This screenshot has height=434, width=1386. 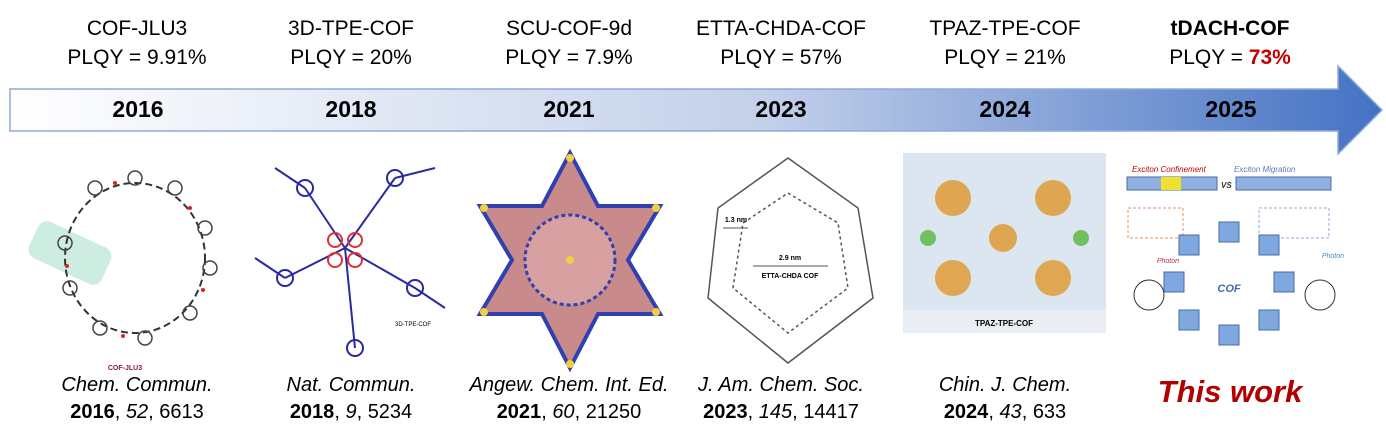 I want to click on tpaz-tpe-cof-structure-figure: TPAZ-TPE-COF, so click(x=1004, y=243).